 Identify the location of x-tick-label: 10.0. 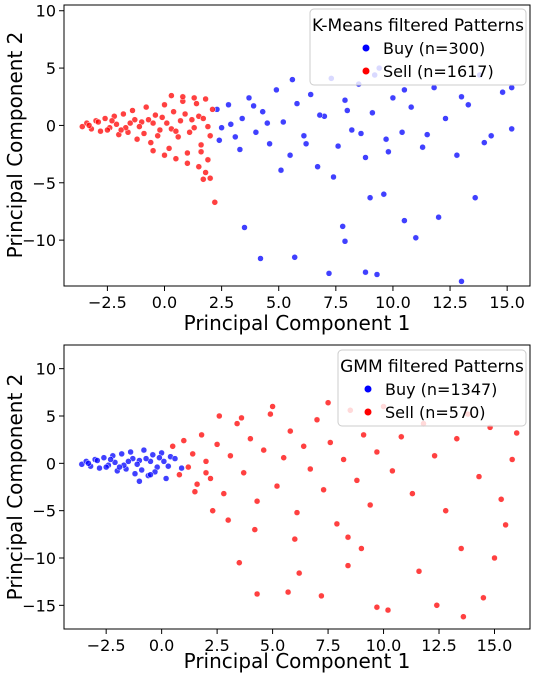
(393, 302).